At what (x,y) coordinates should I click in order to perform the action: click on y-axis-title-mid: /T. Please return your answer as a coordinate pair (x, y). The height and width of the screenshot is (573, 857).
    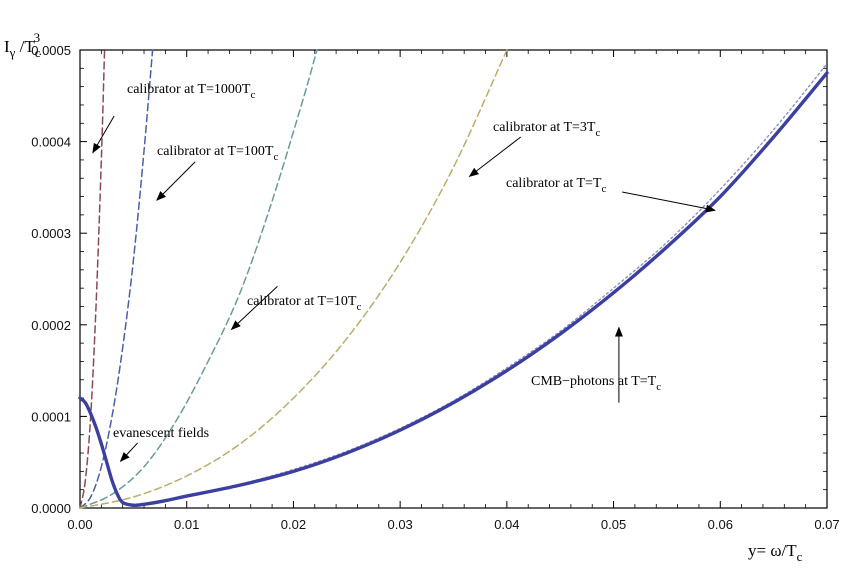
    Looking at the image, I should click on (25, 46).